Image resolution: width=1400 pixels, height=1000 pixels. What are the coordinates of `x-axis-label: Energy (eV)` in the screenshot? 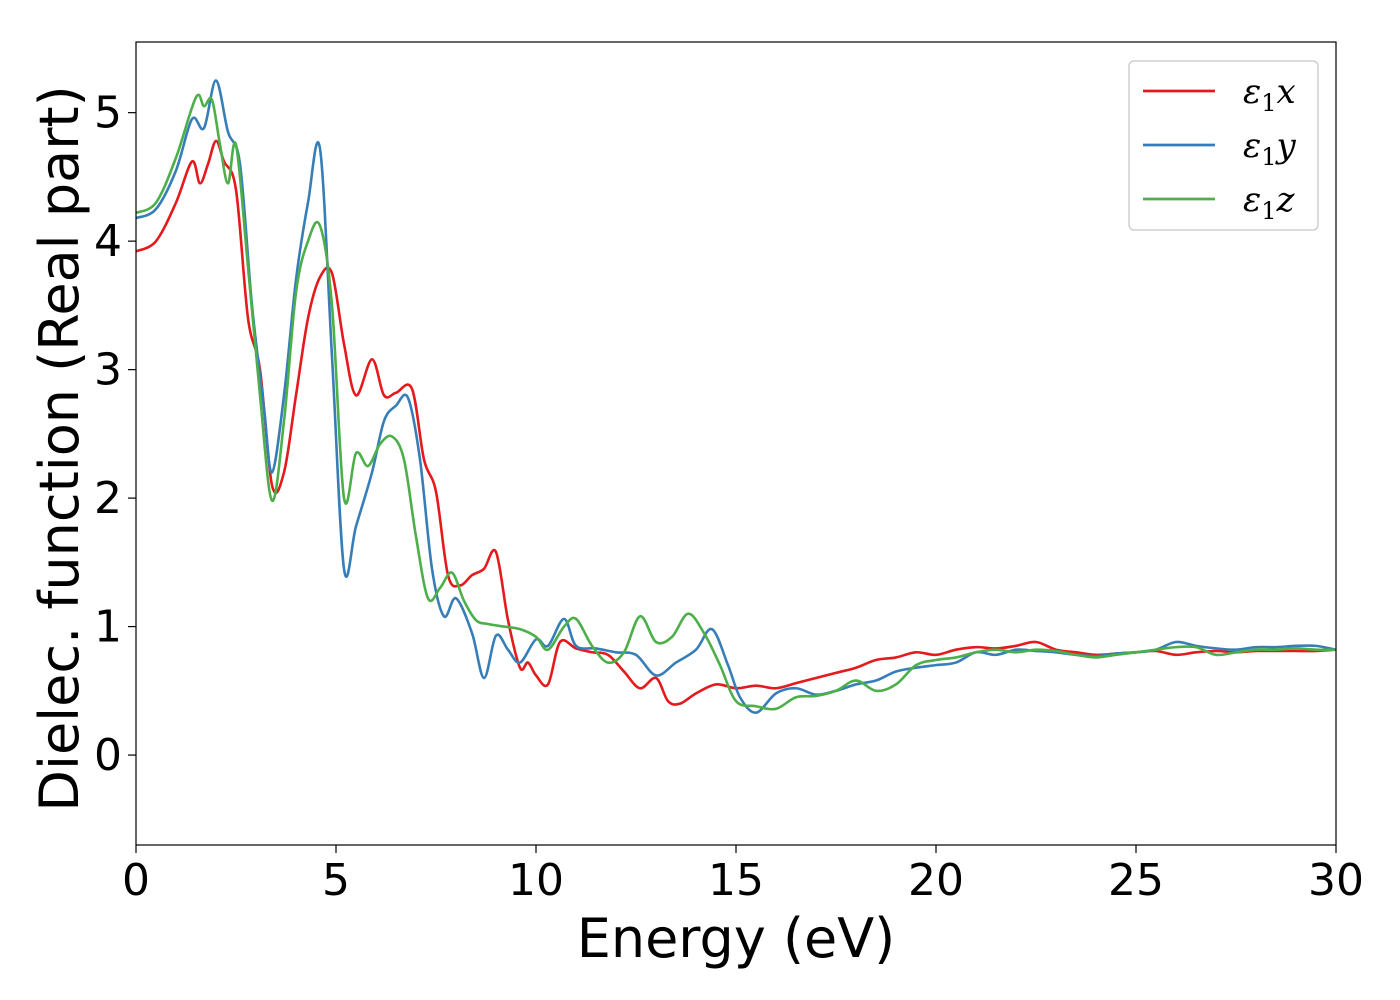 It's located at (736, 938).